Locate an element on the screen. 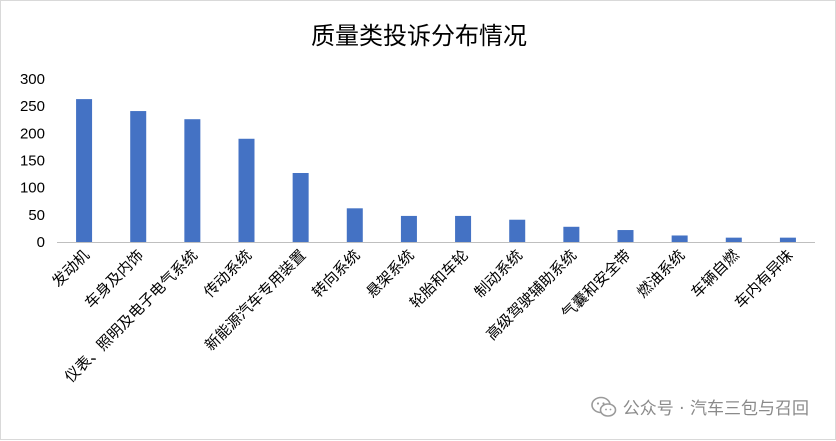  y-tick-label: 300 is located at coordinates (32, 79).